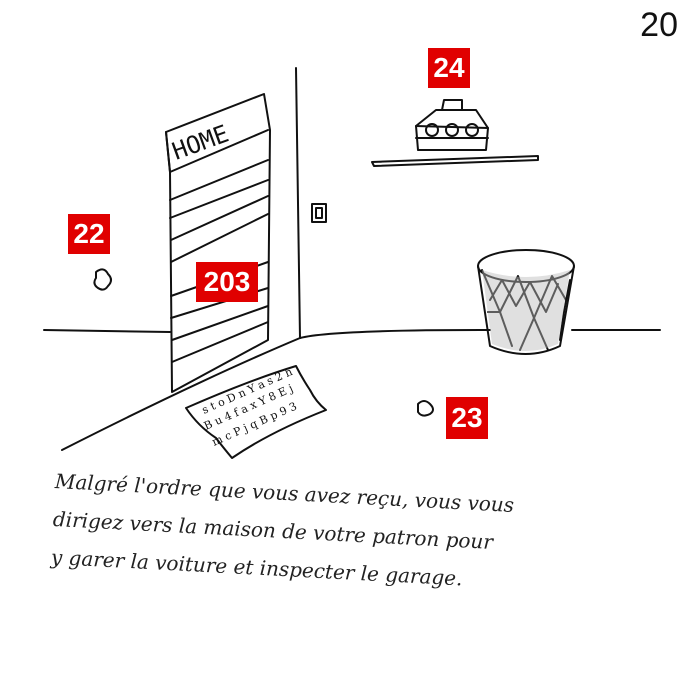 This screenshot has height=700, width=700. Describe the element at coordinates (455, 161) in the screenshot. I see `shelf` at that location.